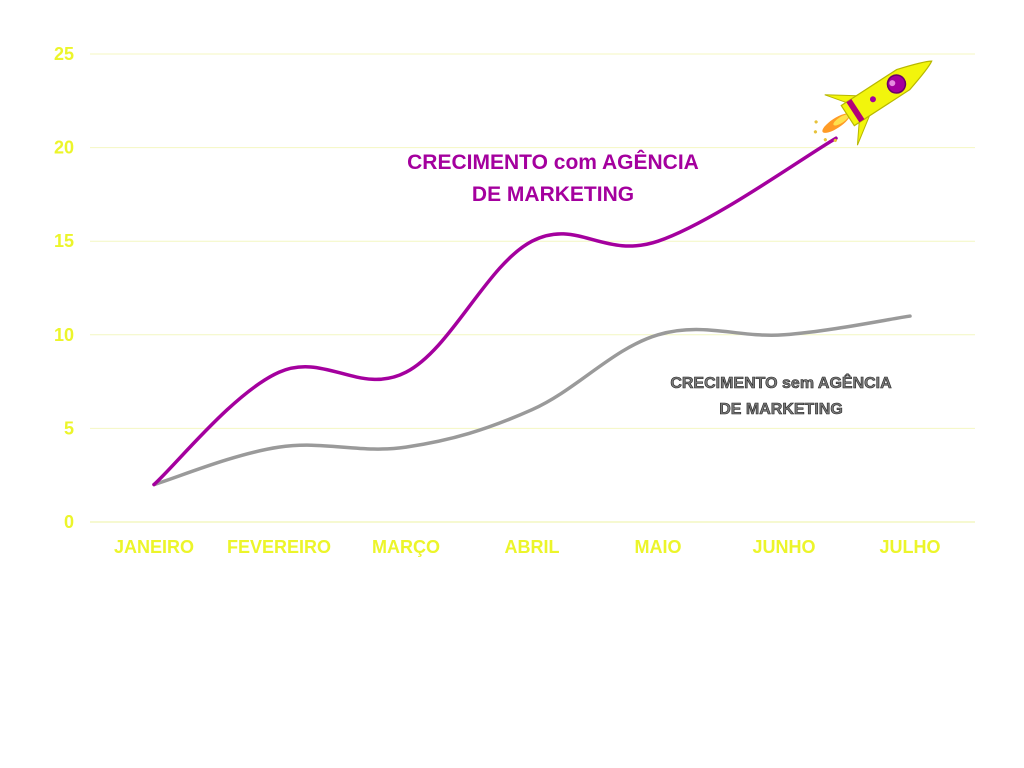  What do you see at coordinates (69, 428) in the screenshot?
I see `y-tick-label: 5` at bounding box center [69, 428].